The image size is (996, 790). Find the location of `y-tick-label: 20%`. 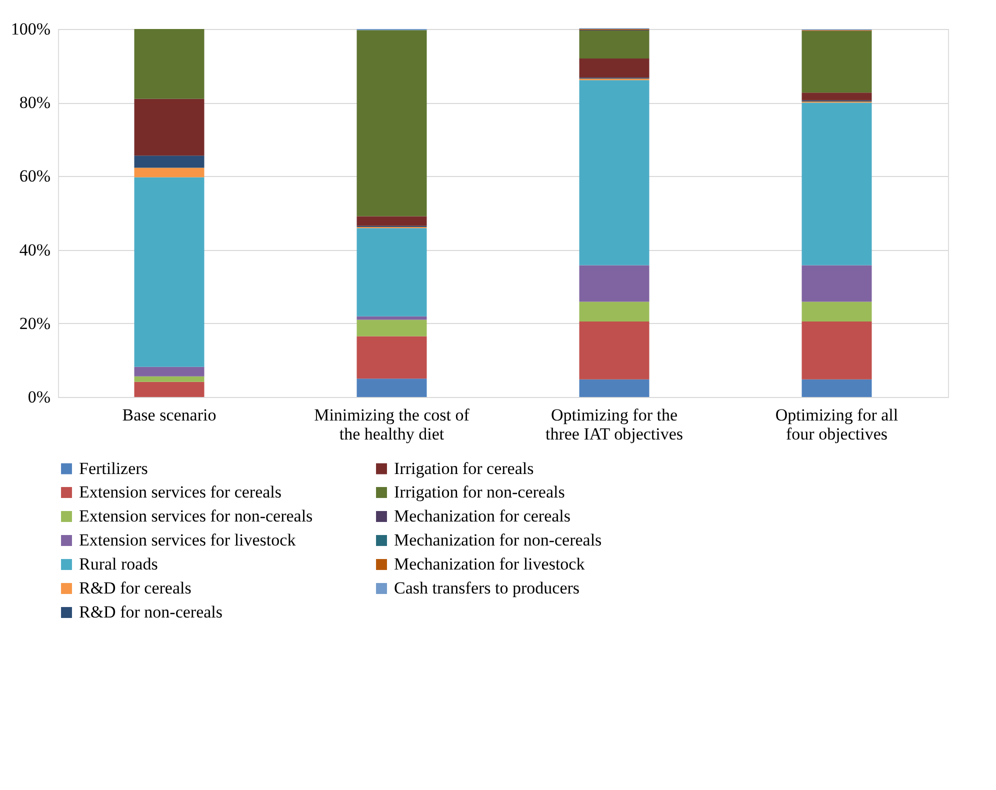

y-tick-label: 20% is located at coordinates (34, 323).